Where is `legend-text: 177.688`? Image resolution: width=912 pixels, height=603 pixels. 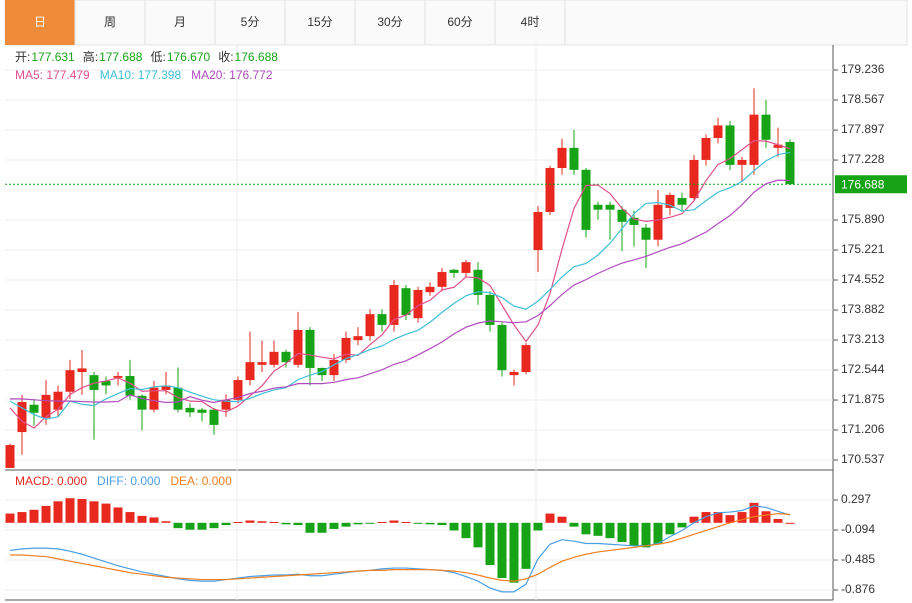 legend-text: 177.688 is located at coordinates (121, 57).